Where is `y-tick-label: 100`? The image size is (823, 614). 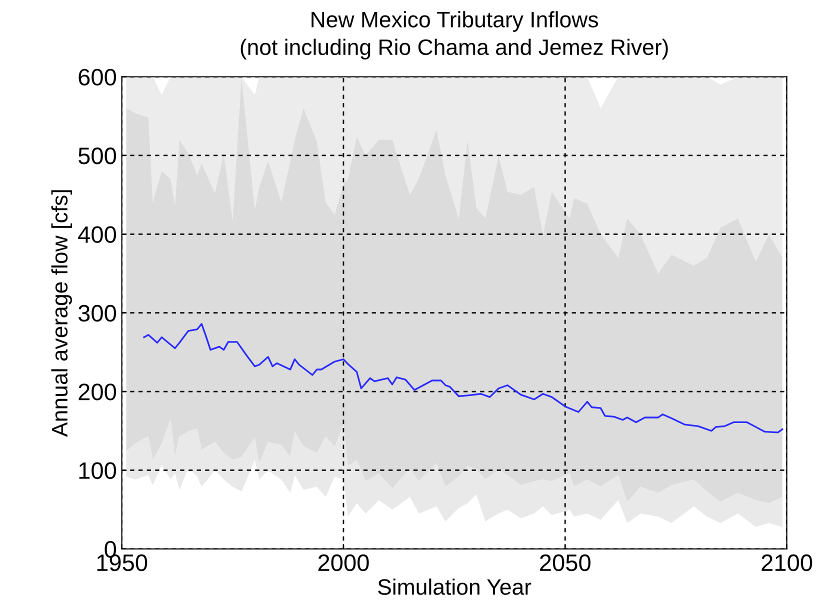
y-tick-label: 100 is located at coordinates (97, 471).